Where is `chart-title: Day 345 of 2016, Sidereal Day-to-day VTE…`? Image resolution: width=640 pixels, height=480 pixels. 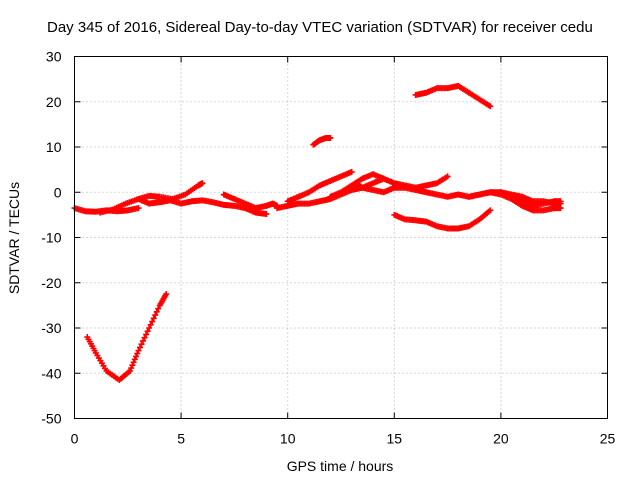
chart-title: Day 345 of 2016, Sidereal Day-to-day VTE… is located at coordinates (320, 27).